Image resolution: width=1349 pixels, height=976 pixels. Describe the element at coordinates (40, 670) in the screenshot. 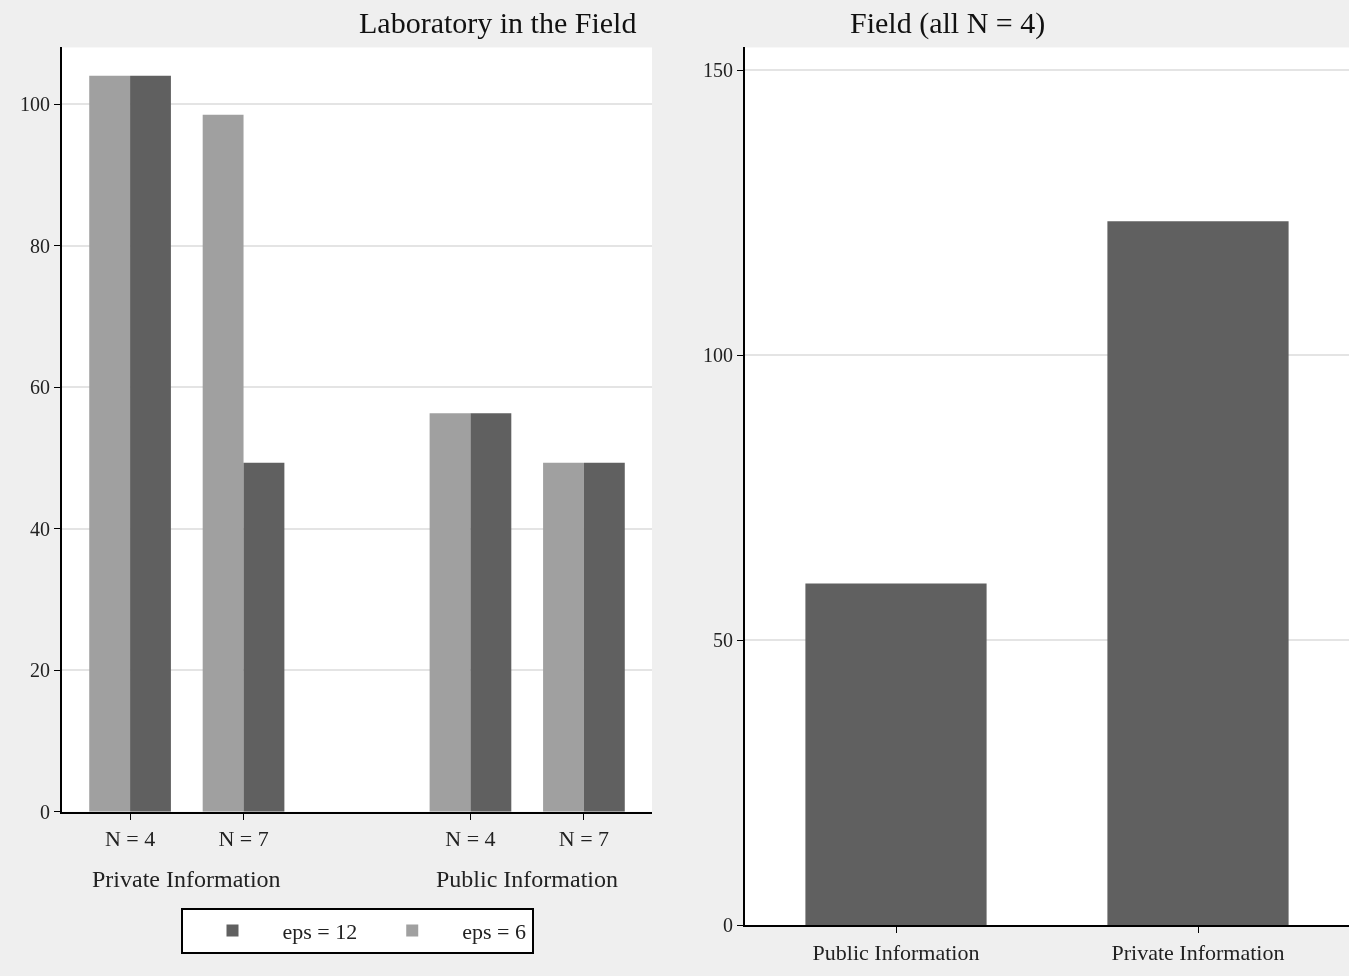

I see `y-tick-label: 20` at that location.